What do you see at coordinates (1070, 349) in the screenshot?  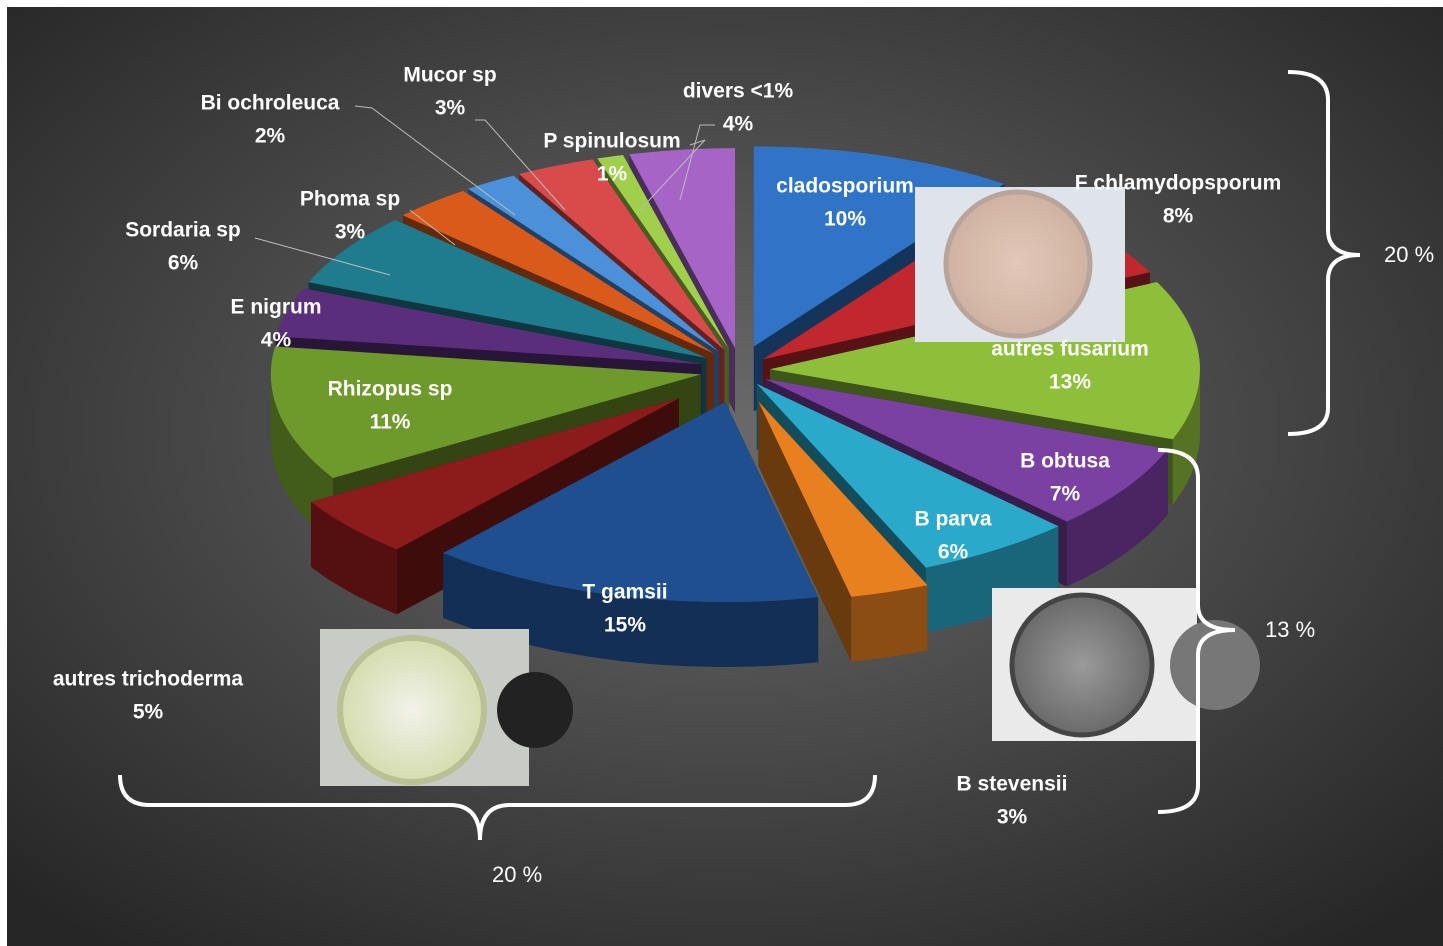 I see `category-label: autres fusarium` at bounding box center [1070, 349].